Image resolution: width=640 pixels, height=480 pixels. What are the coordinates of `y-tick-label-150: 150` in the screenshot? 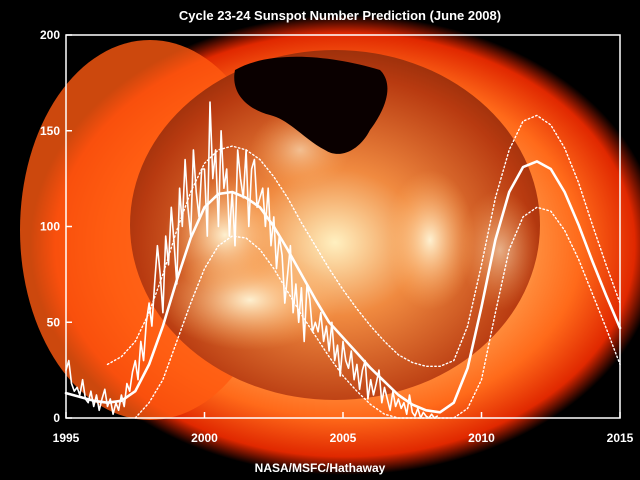 It's located at (50, 131).